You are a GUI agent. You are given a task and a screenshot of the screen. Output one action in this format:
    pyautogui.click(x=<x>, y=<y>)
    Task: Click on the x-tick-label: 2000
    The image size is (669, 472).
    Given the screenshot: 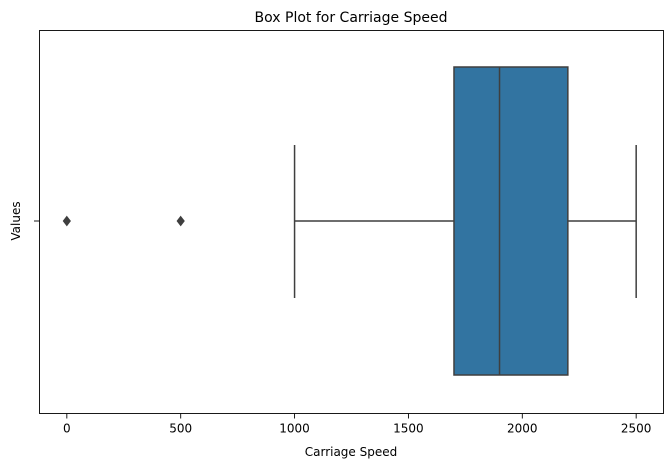 What is the action you would take?
    pyautogui.click(x=522, y=429)
    